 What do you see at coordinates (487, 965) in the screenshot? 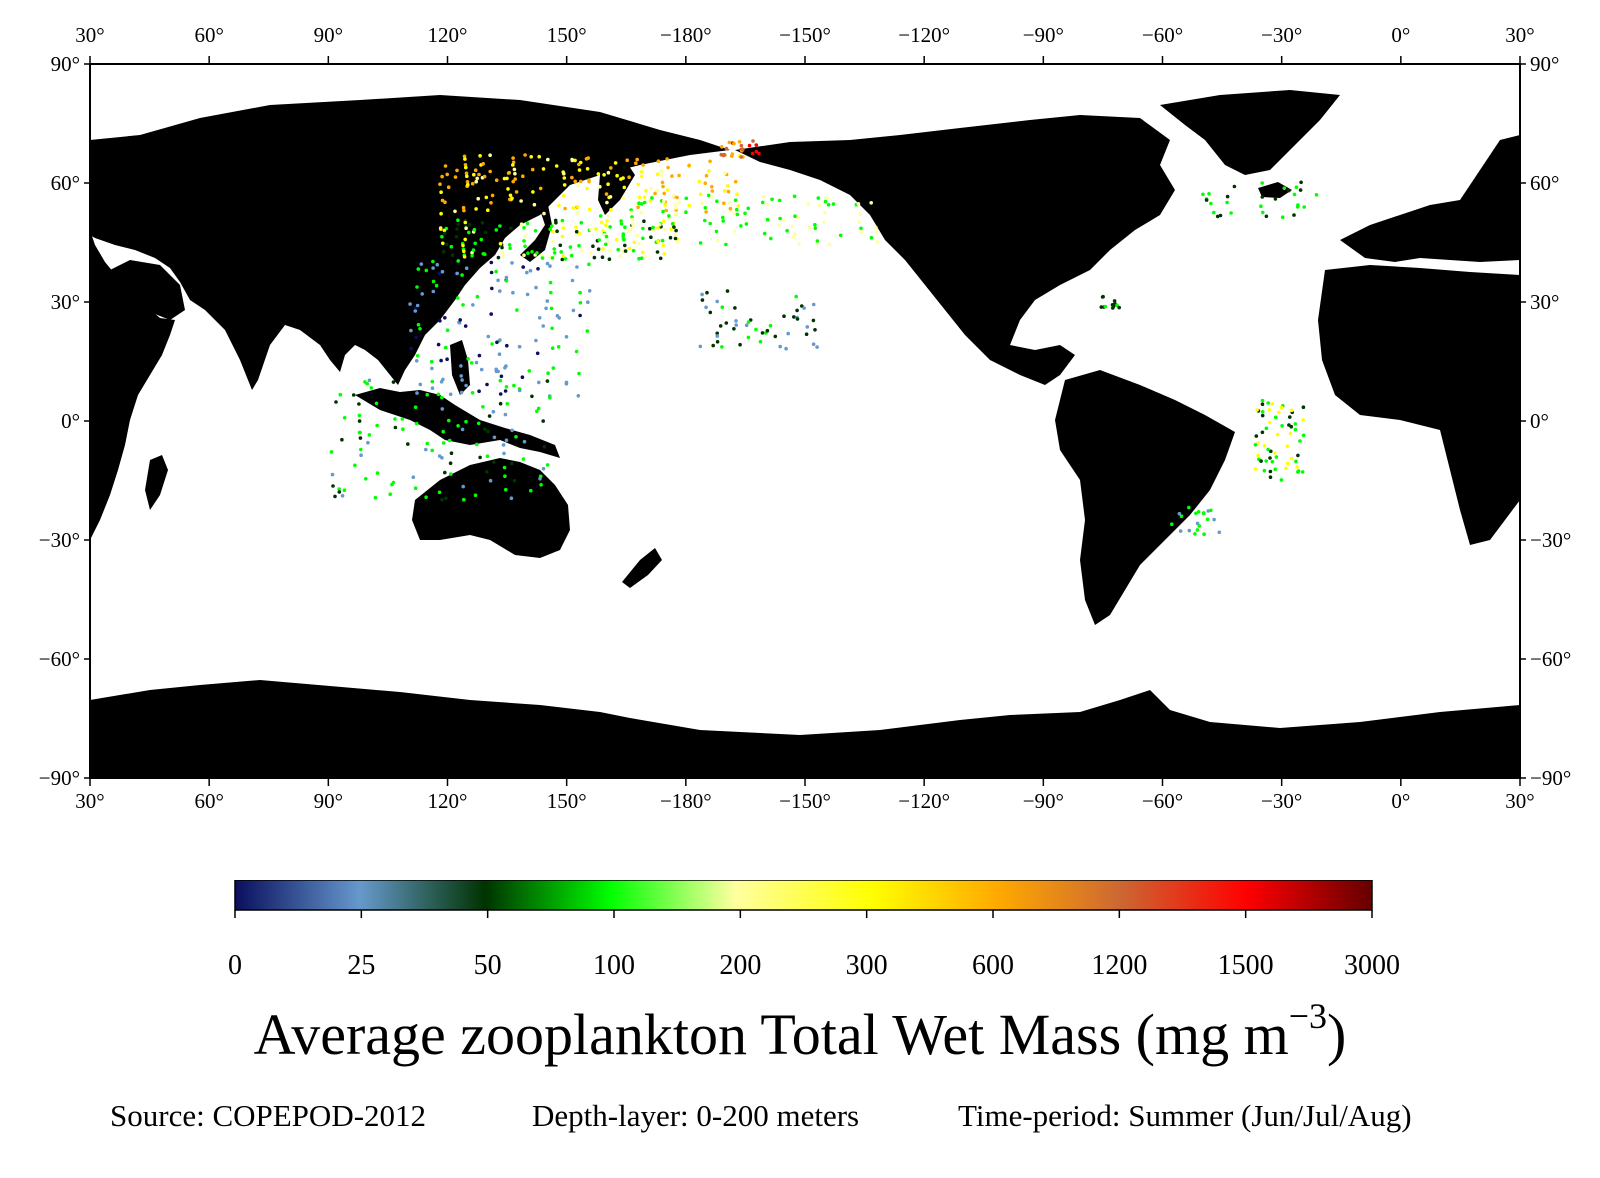
I see `colorbar-label: 50` at bounding box center [487, 965].